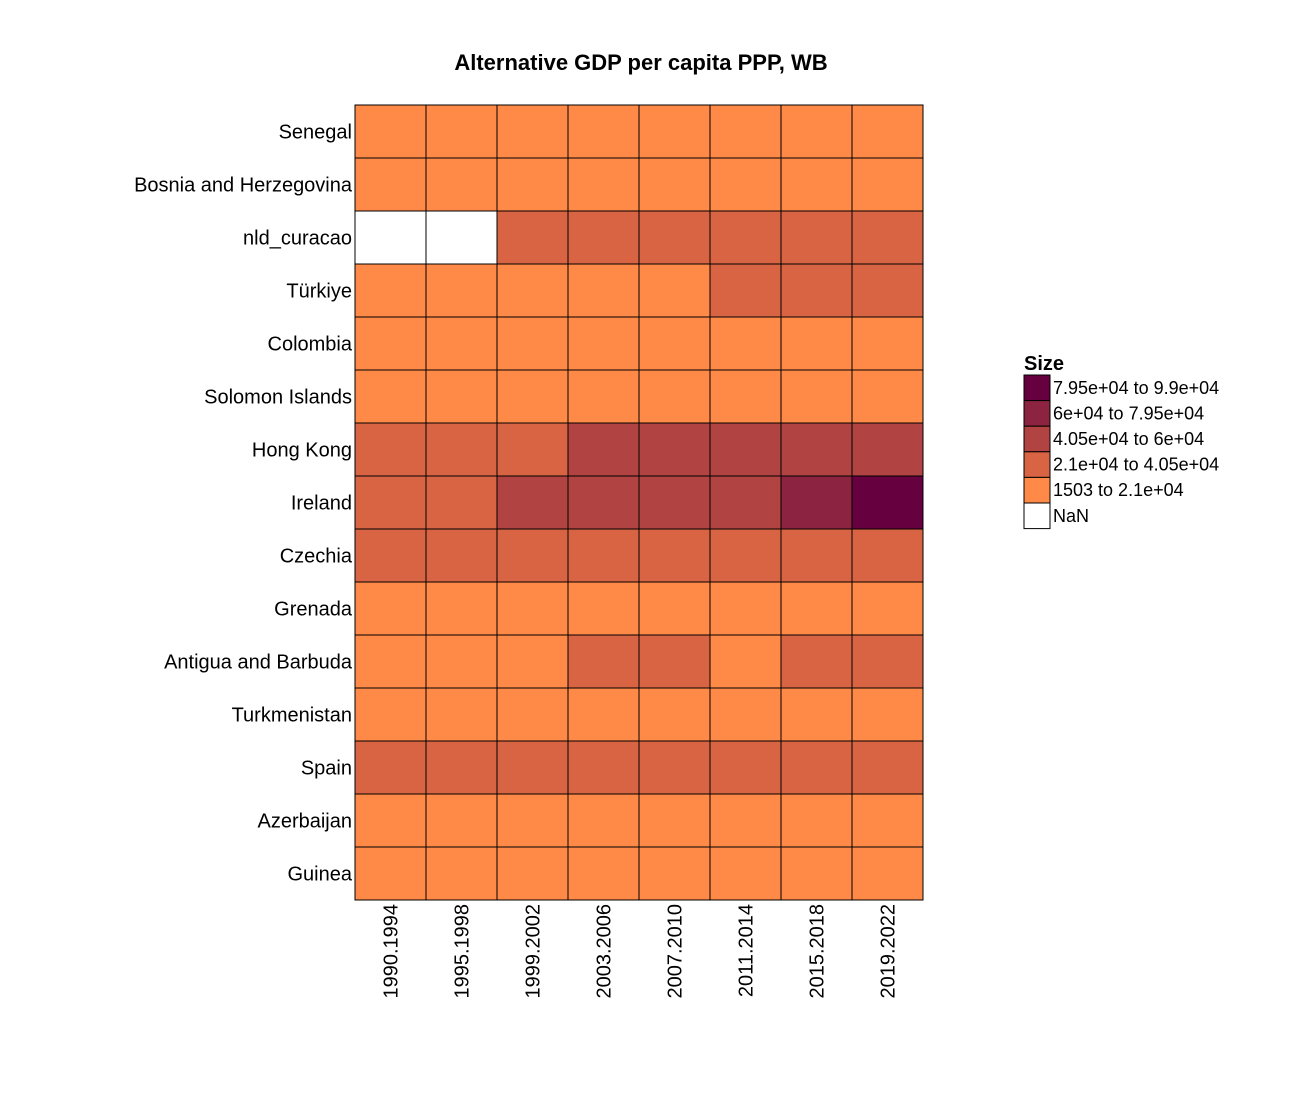 This screenshot has width=1300, height=1100. Describe the element at coordinates (392, 951) in the screenshot. I see `column-label: 1990.1994` at that location.